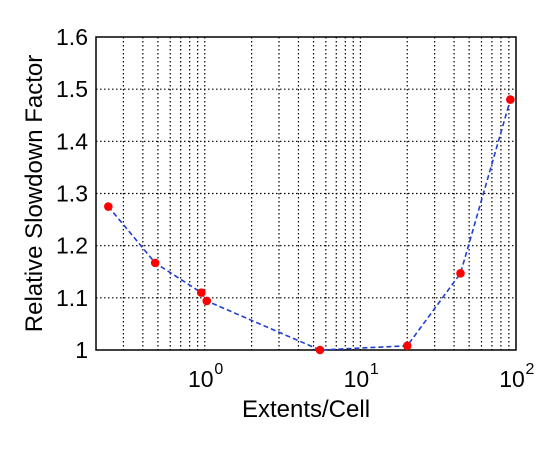 The width and height of the screenshot is (560, 453). What do you see at coordinates (72, 298) in the screenshot?
I see `y-tick-label: 1.1` at bounding box center [72, 298].